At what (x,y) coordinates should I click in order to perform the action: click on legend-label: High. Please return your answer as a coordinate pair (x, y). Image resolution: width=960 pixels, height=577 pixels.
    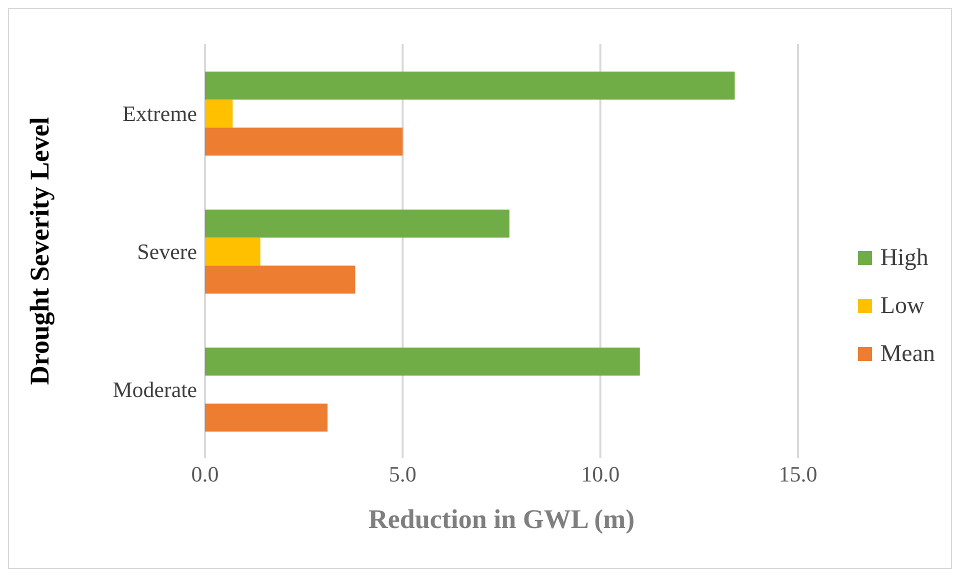
    Looking at the image, I should click on (904, 258).